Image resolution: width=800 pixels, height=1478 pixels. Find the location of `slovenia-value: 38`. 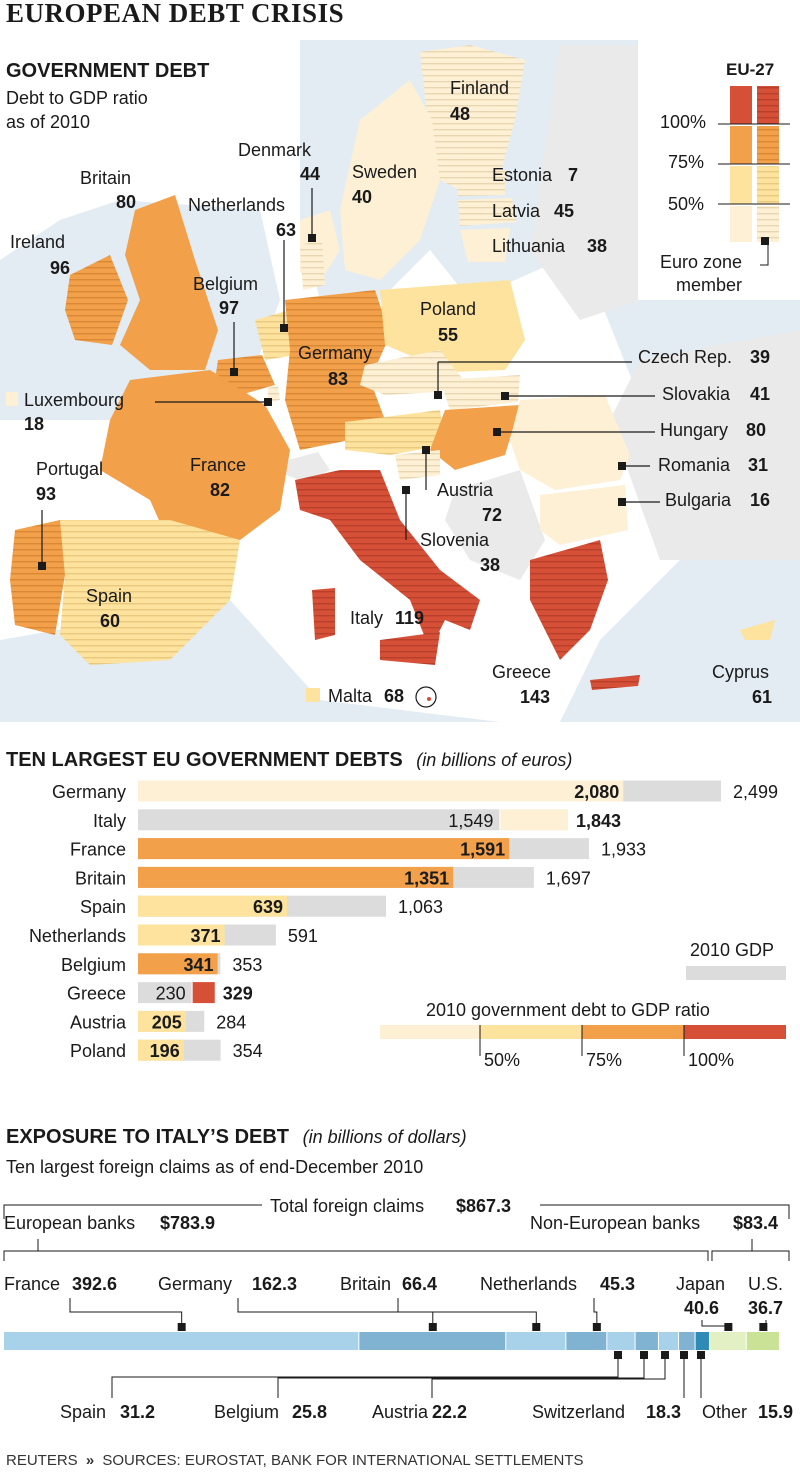

slovenia-value: 38 is located at coordinates (490, 565).